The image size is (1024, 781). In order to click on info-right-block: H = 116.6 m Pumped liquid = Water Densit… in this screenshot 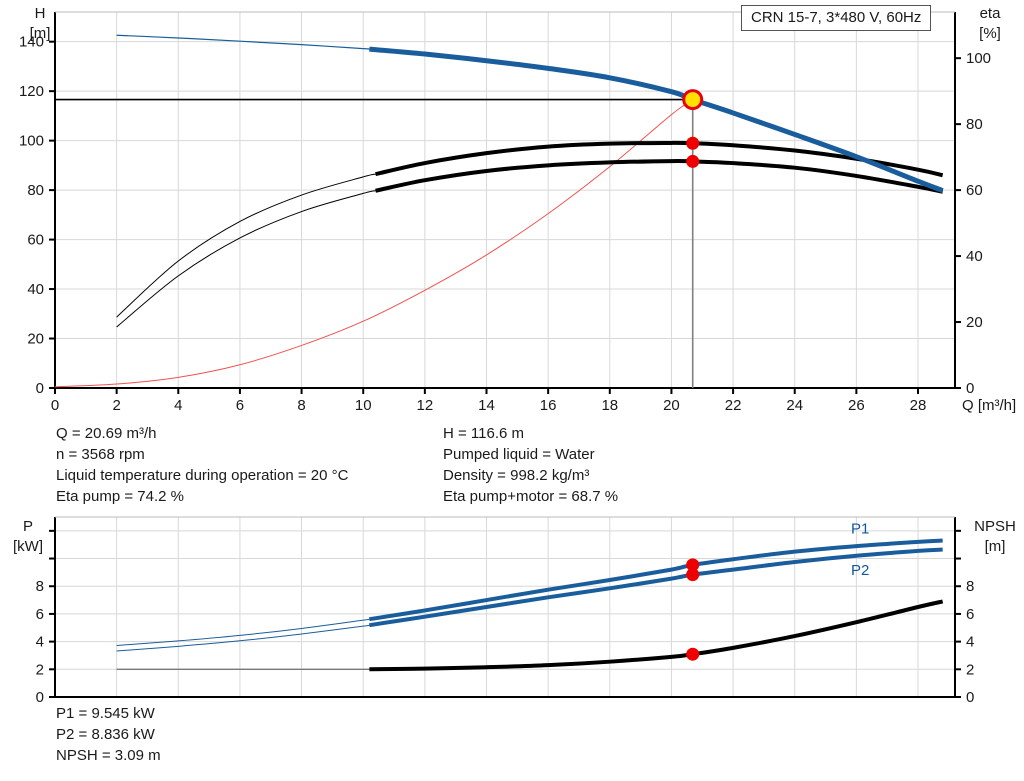, I will do `click(530, 465)`.